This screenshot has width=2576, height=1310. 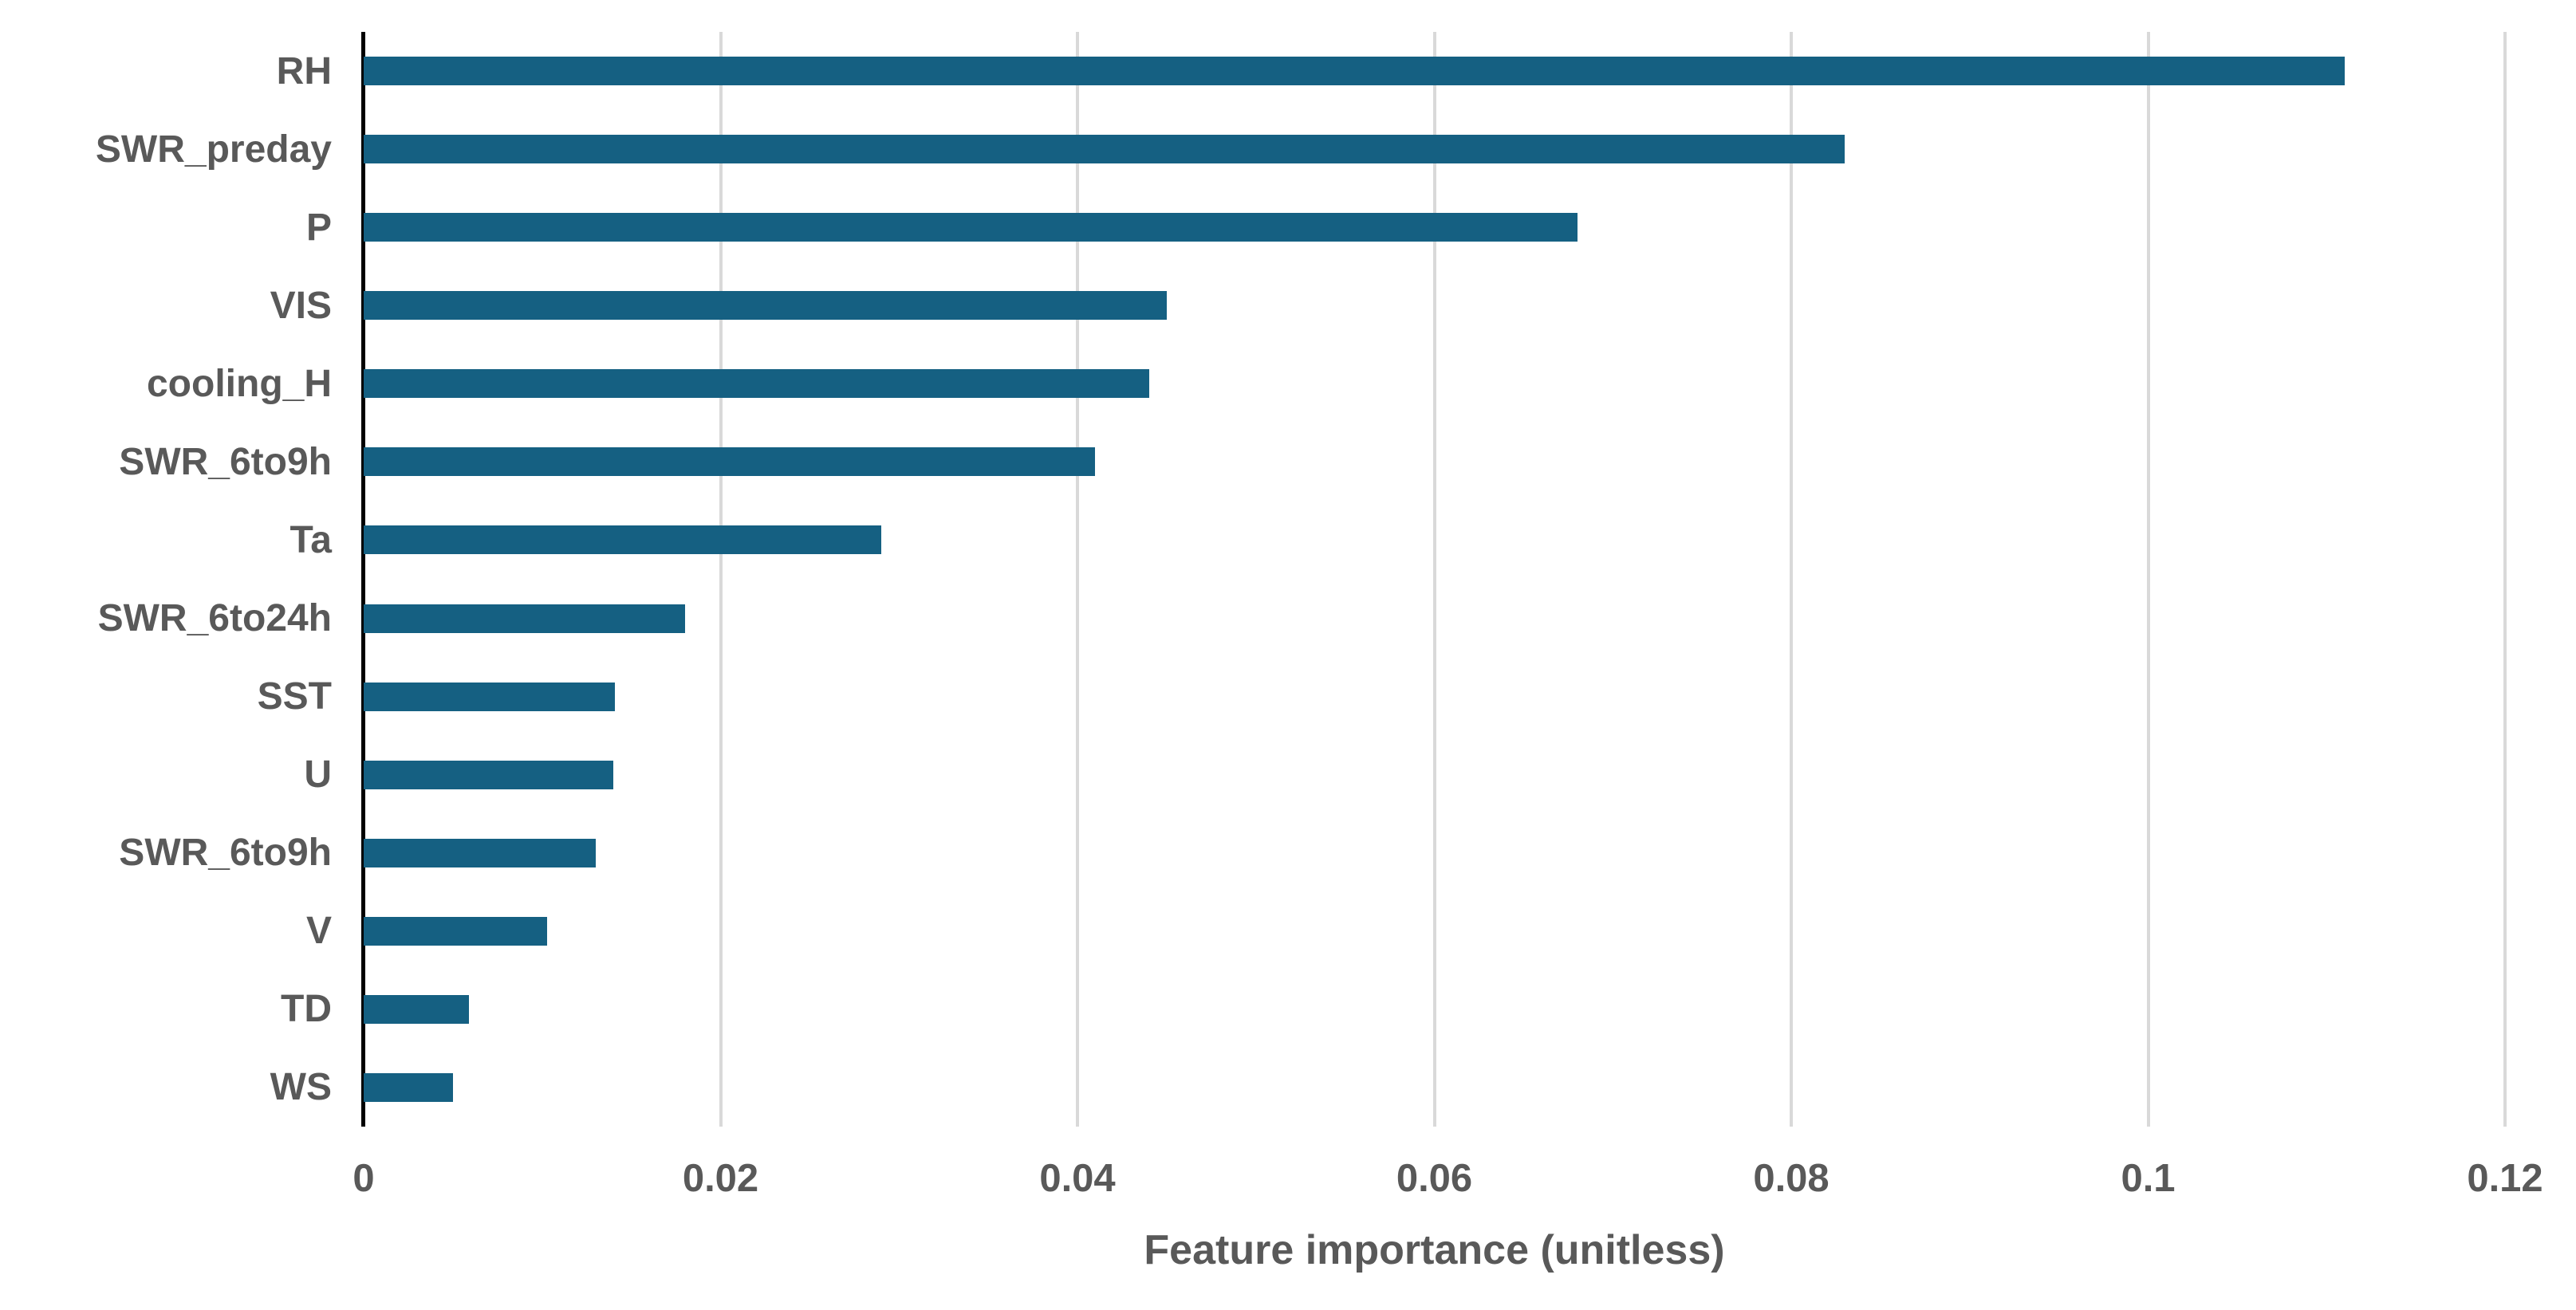 I want to click on y-tick-label-u: U, so click(x=318, y=775).